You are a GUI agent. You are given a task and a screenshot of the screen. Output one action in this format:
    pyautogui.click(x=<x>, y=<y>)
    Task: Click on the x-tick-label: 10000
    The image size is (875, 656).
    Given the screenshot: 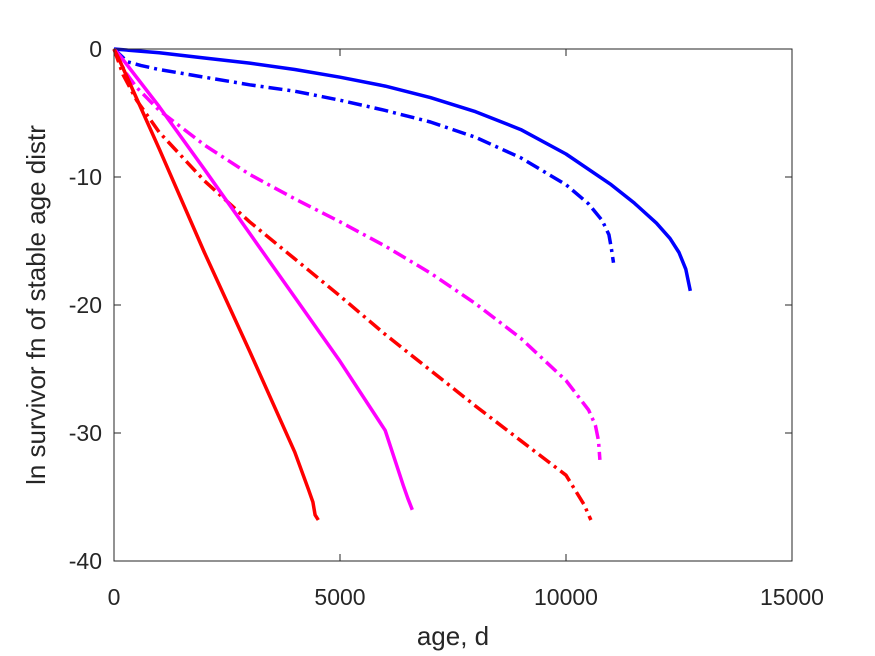 What is the action you would take?
    pyautogui.click(x=566, y=597)
    